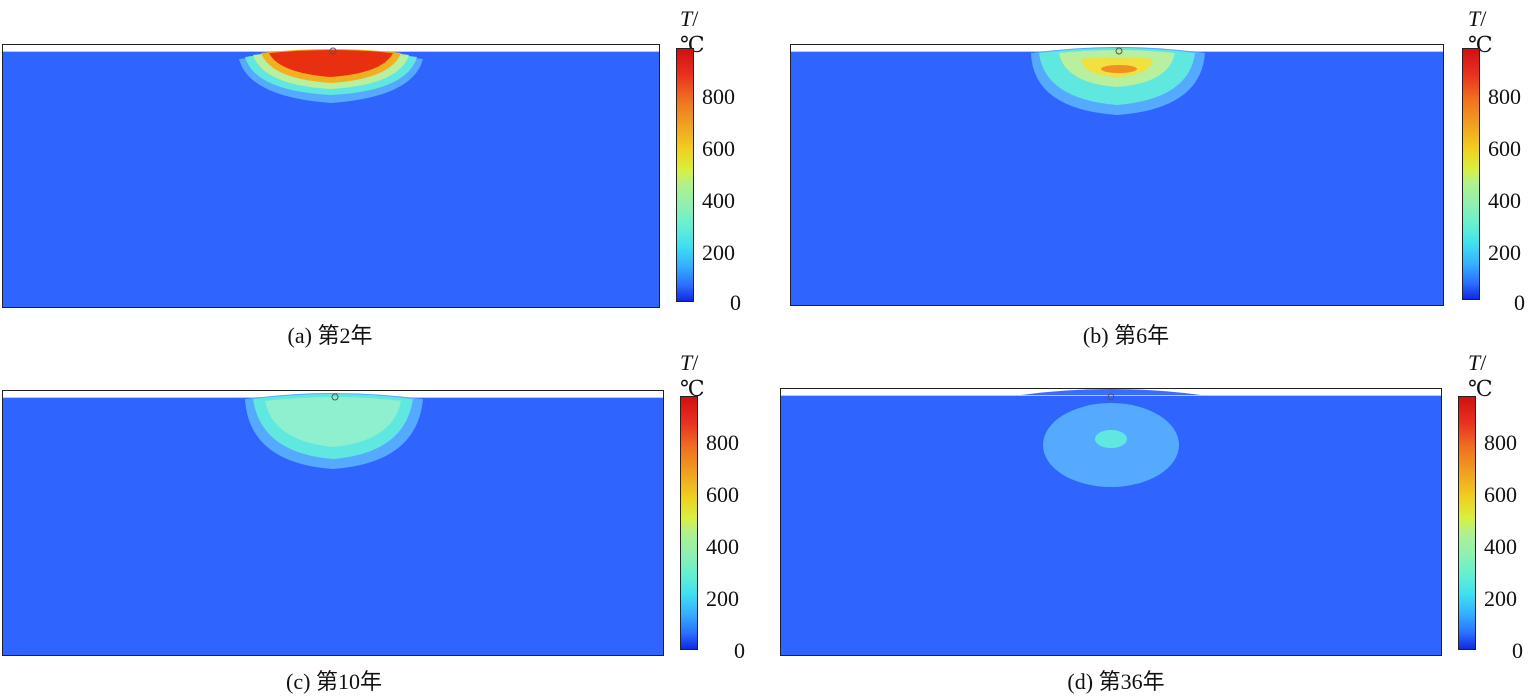 The width and height of the screenshot is (1540, 700). I want to click on heat-plume-d, so click(1111, 438).